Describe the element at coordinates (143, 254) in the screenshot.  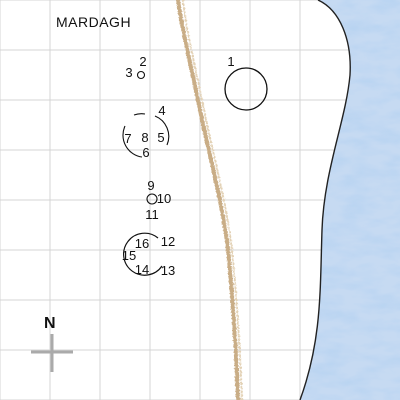
I see `sites-12-16-circle` at that location.